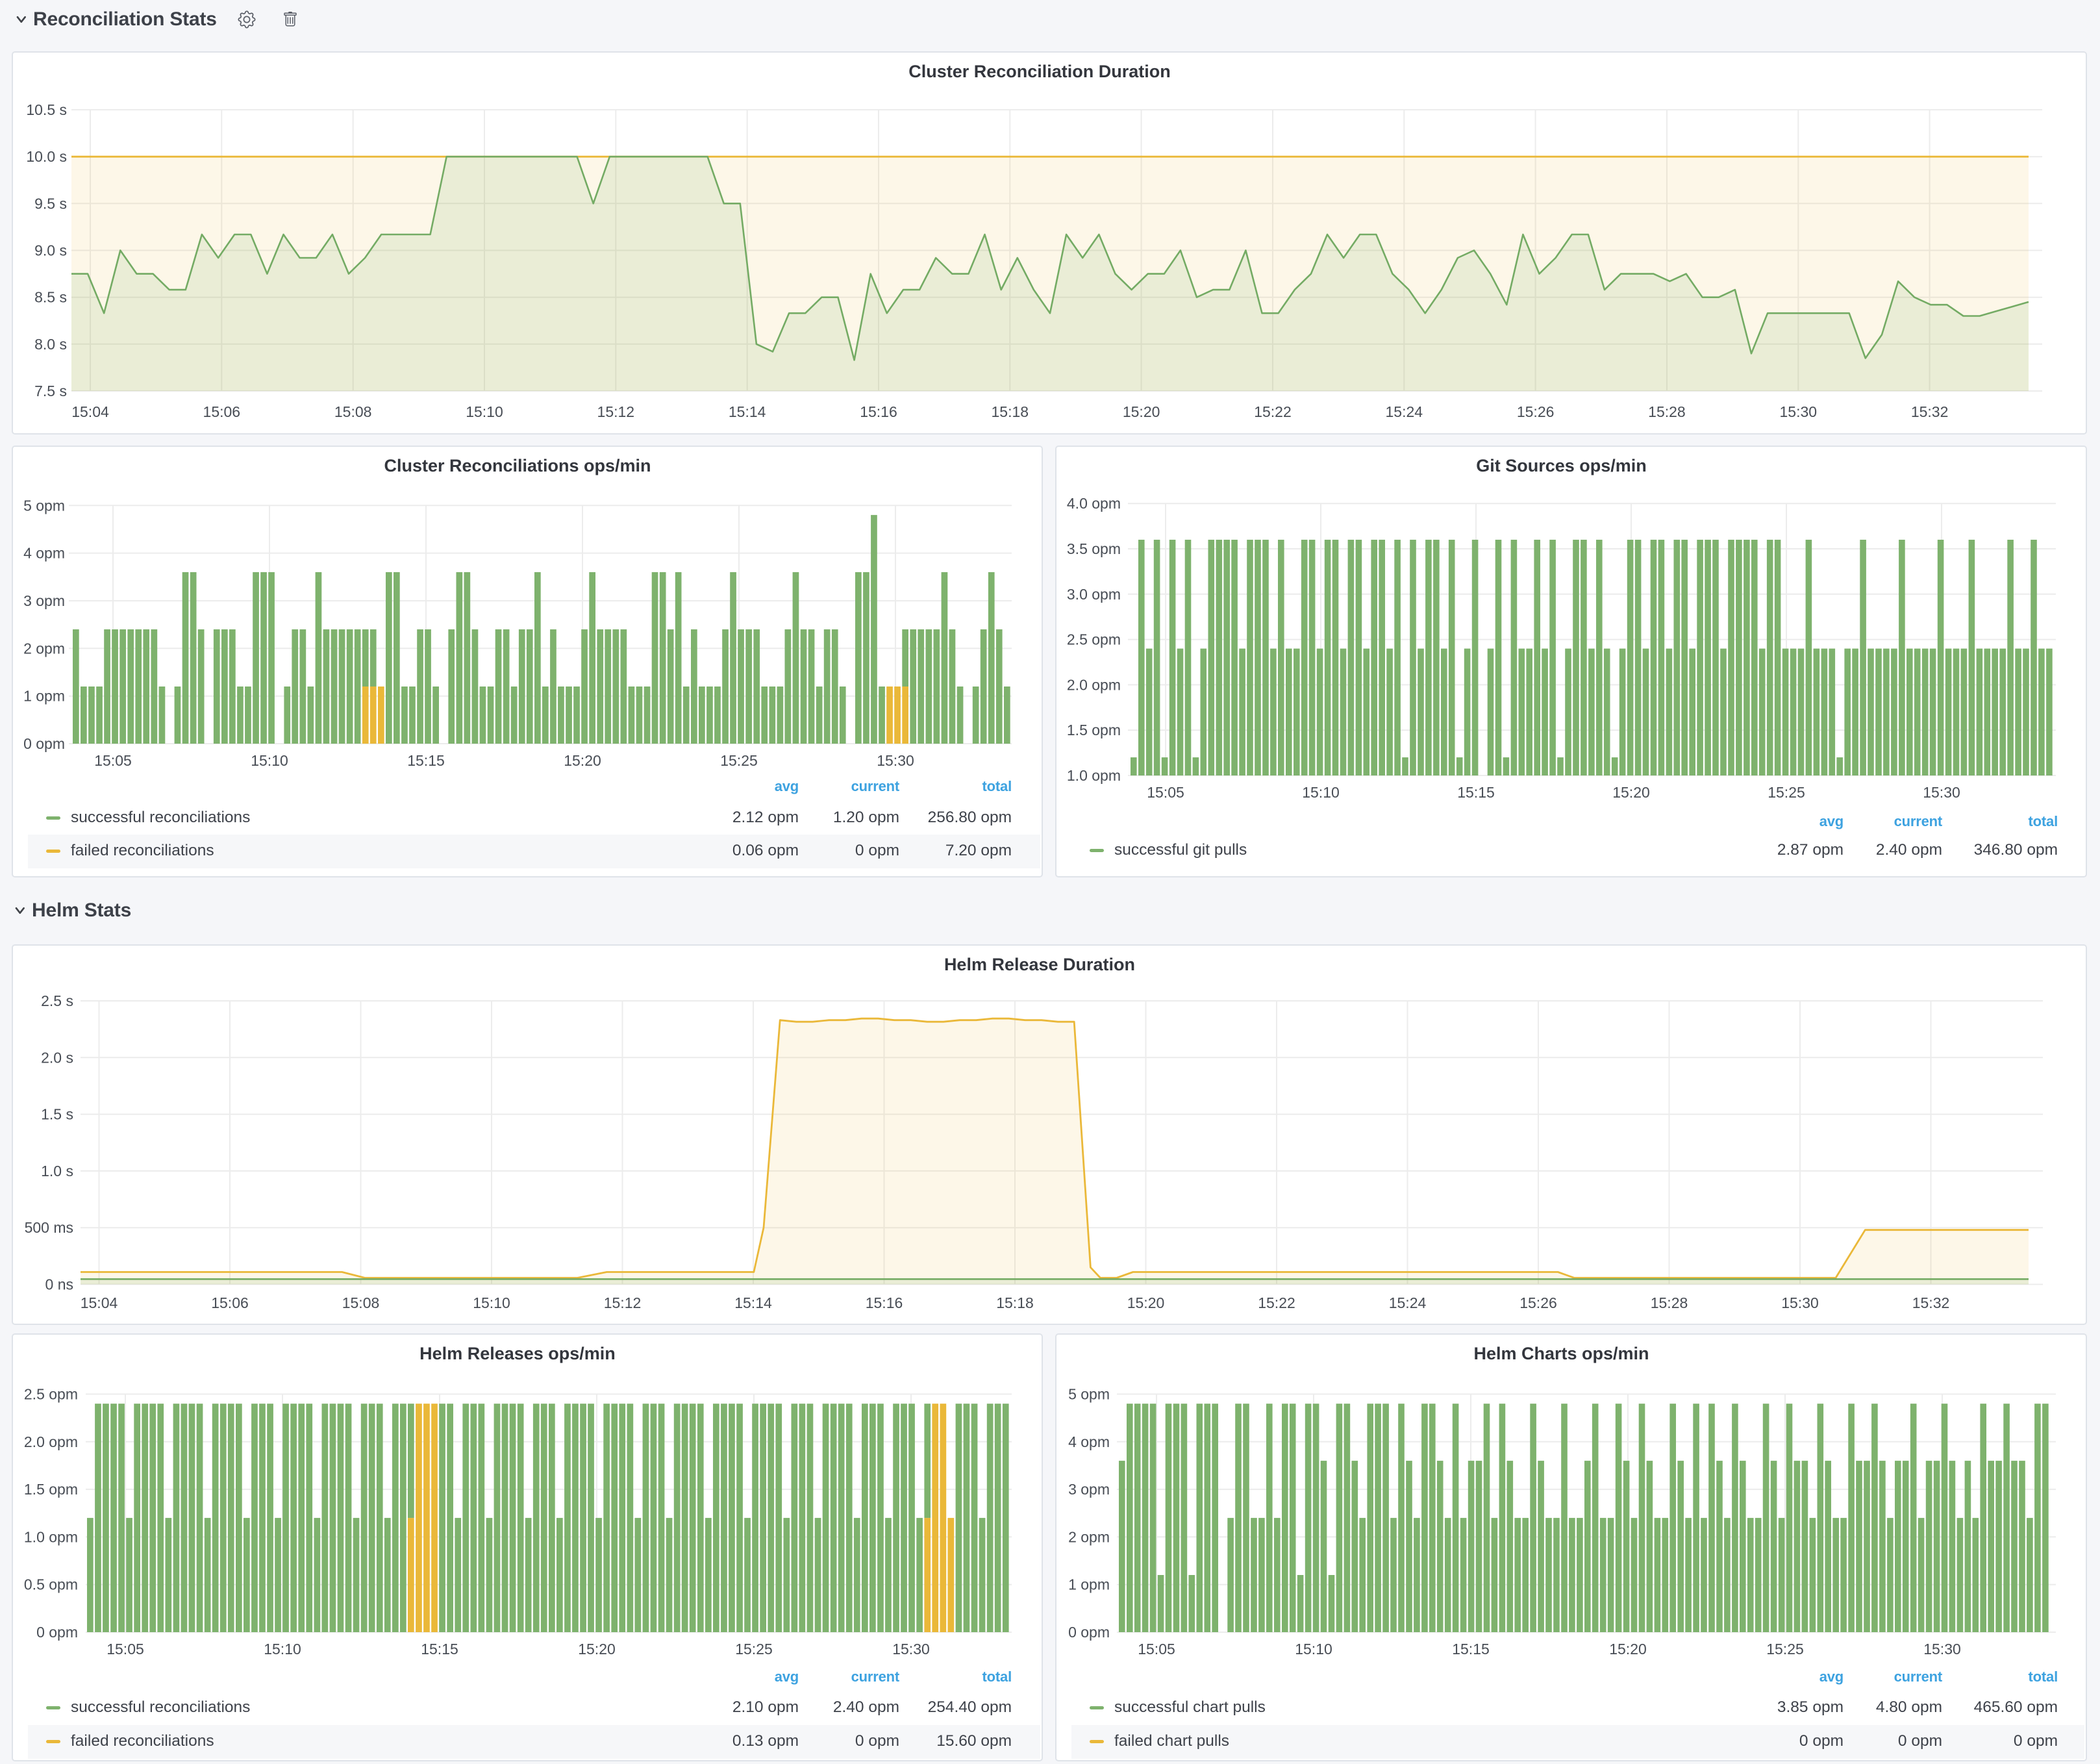 The width and height of the screenshot is (2100, 1764). What do you see at coordinates (57, 1171) in the screenshot?
I see `svg-text: 1.0 s` at bounding box center [57, 1171].